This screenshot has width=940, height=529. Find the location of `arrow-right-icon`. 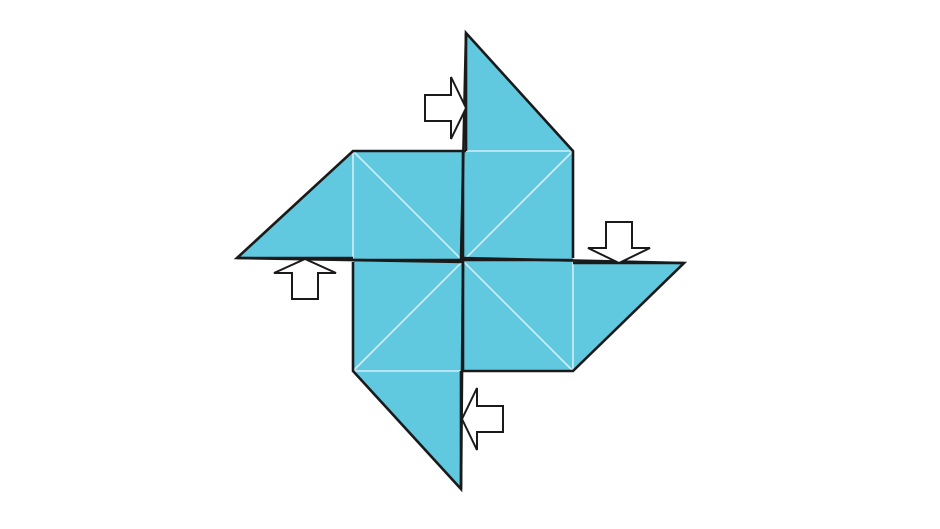

arrow-right-icon is located at coordinates (446, 108).